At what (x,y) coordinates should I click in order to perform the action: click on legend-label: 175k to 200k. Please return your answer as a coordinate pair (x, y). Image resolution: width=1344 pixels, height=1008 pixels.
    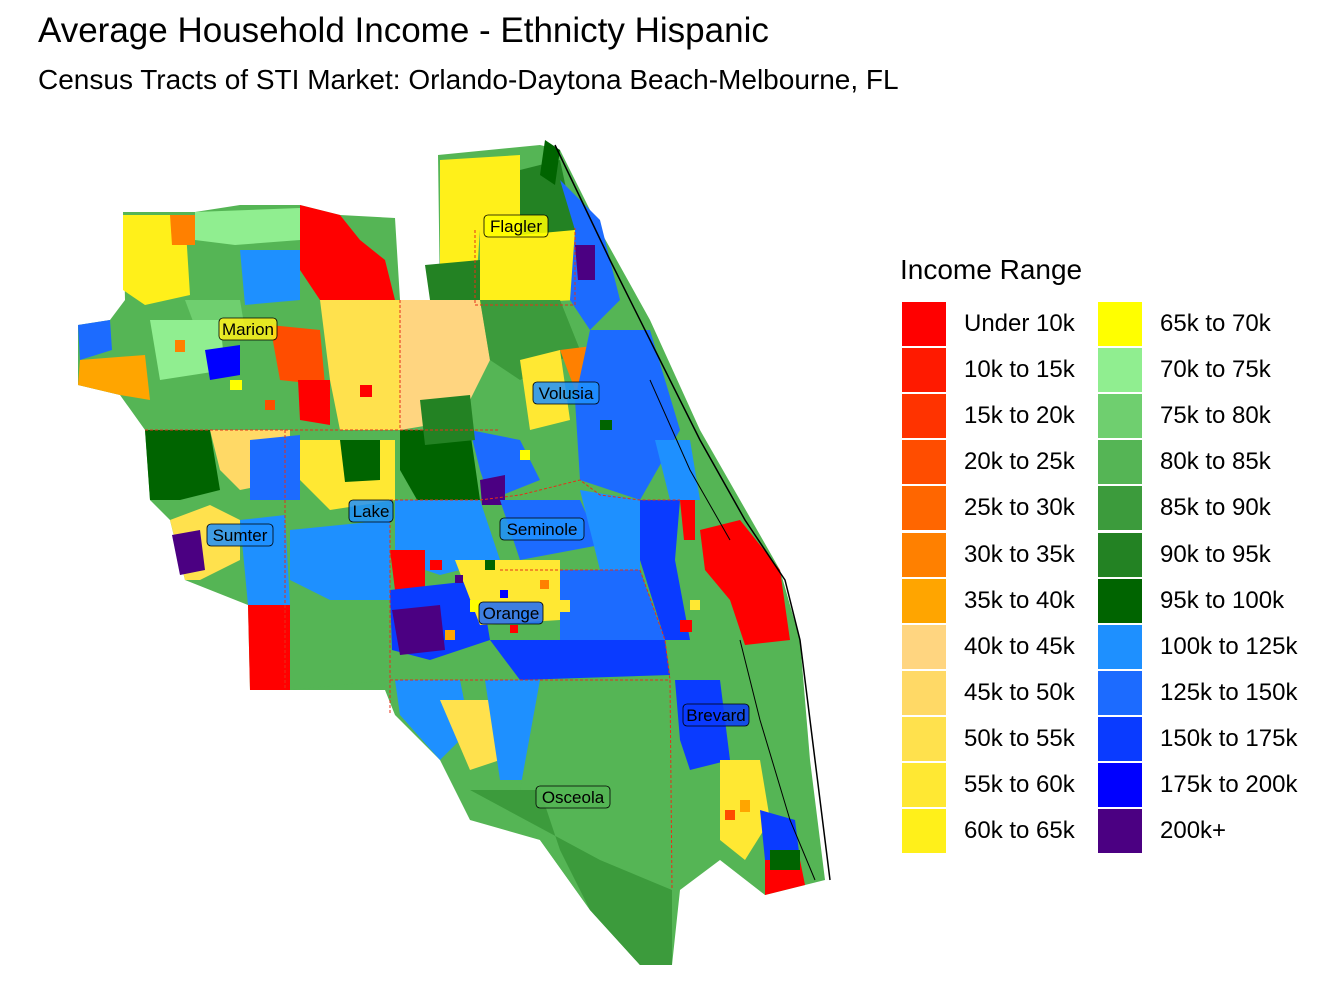
    Looking at the image, I should click on (1229, 784).